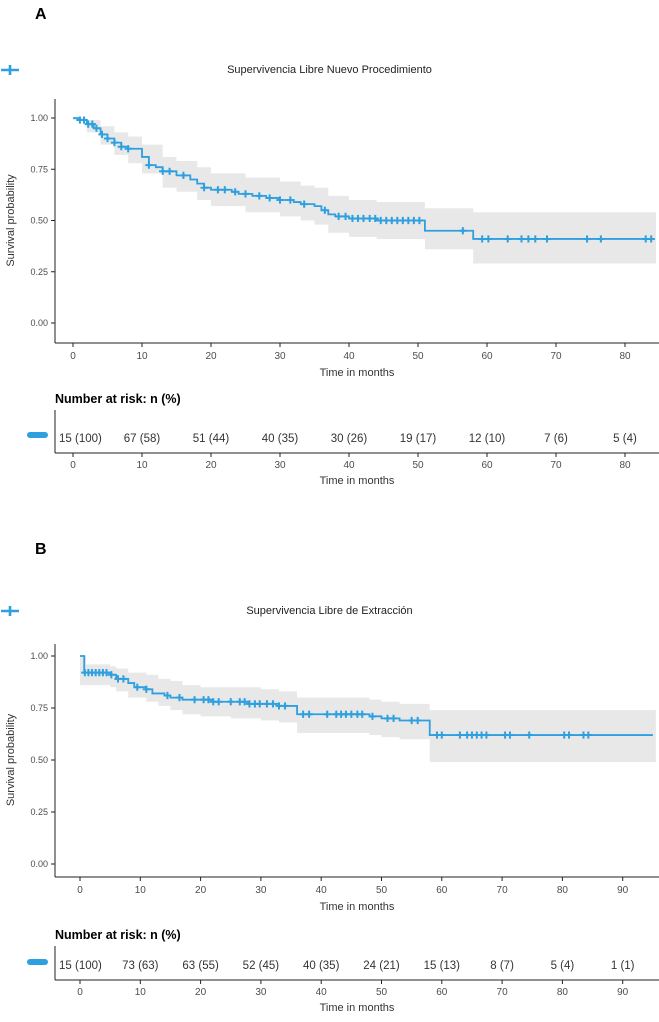 The image size is (659, 1022). I want to click on risk-x-tick-label: 90, so click(623, 992).